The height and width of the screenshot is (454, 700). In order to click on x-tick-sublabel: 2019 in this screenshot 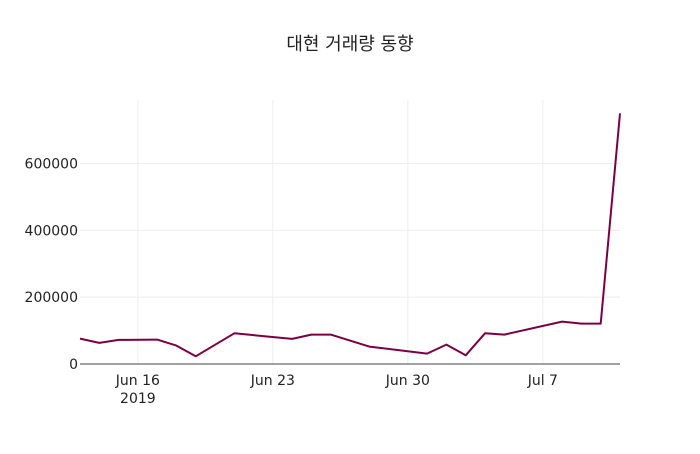, I will do `click(138, 399)`.